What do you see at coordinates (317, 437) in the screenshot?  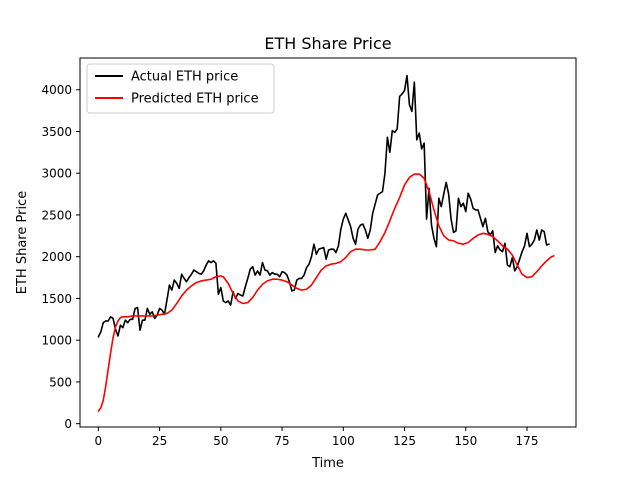 I see `x-axis: 0 25 50 75 100 125 150 175` at bounding box center [317, 437].